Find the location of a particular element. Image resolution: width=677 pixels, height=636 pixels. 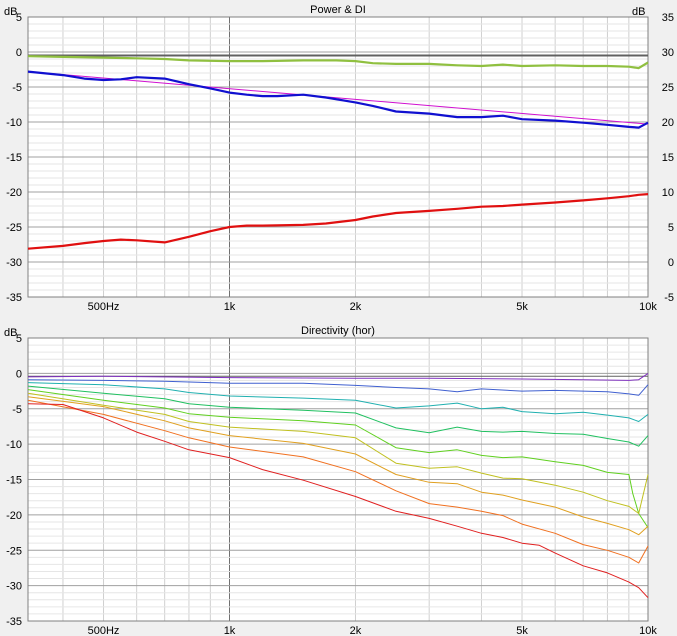

y-tick-label-right: 15 is located at coordinates (668, 158).